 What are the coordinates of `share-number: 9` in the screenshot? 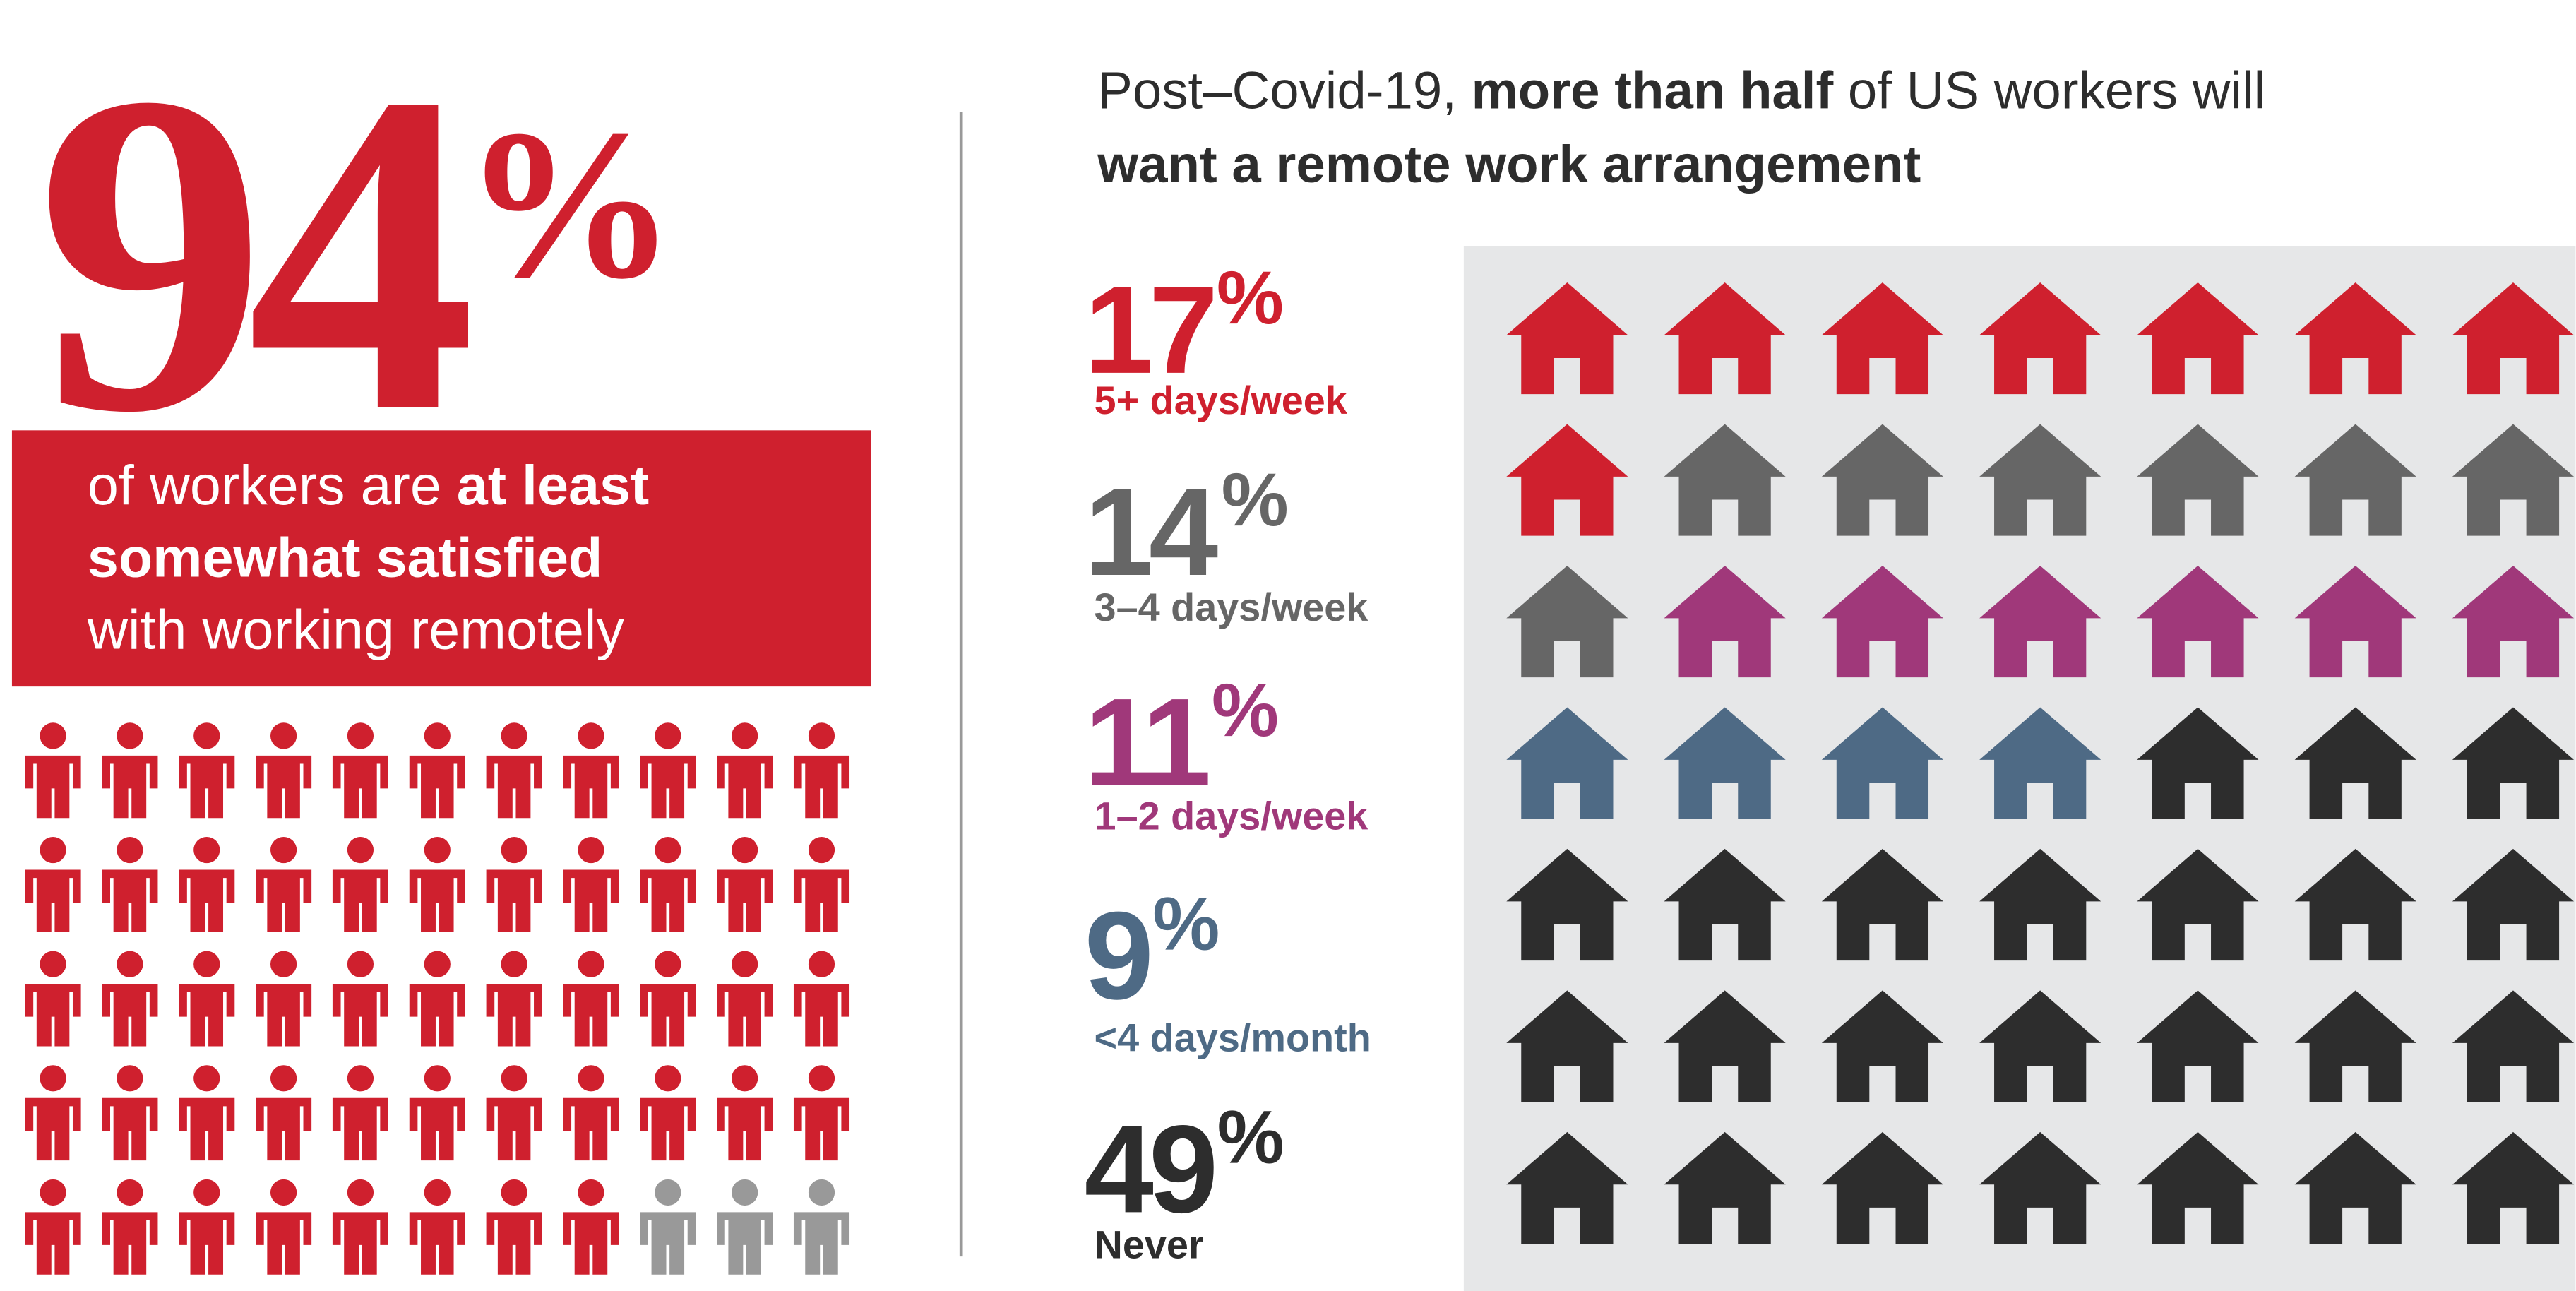 It's located at (1117, 955).